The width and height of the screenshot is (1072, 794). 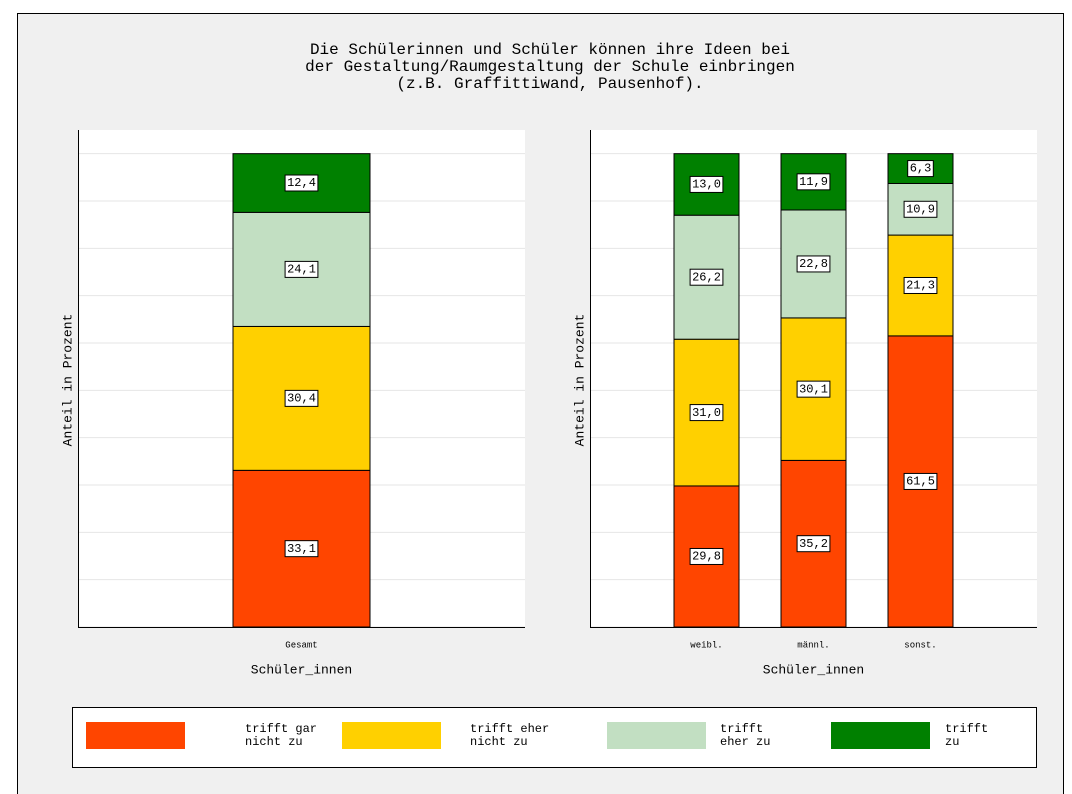 I want to click on x-tick-label: männl., so click(x=813, y=645).